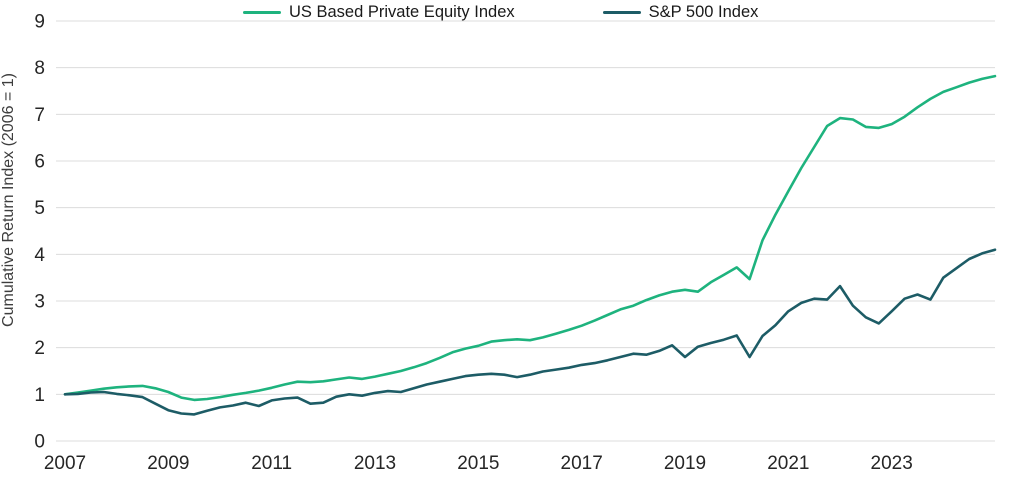 The height and width of the screenshot is (478, 1024). I want to click on x-tick-label-2015: 2015, so click(478, 463).